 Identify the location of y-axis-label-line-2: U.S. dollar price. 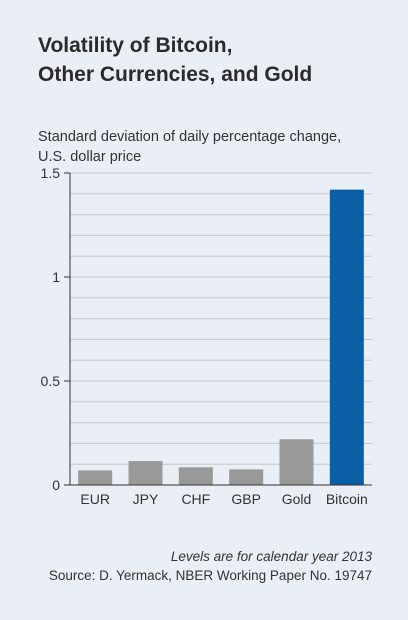
(90, 157).